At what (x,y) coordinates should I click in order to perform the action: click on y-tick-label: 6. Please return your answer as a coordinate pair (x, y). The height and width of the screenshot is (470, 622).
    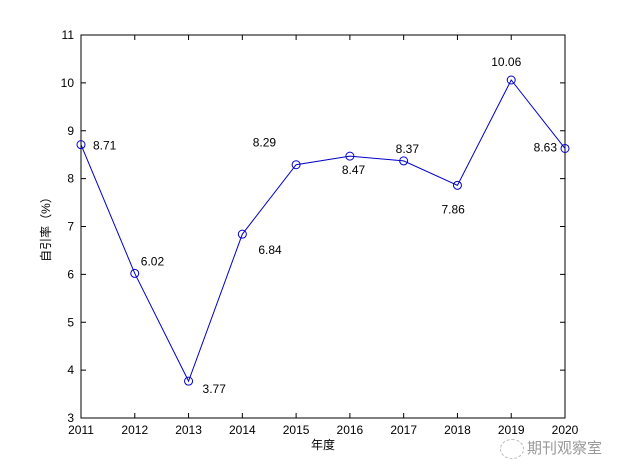
    Looking at the image, I should click on (70, 274).